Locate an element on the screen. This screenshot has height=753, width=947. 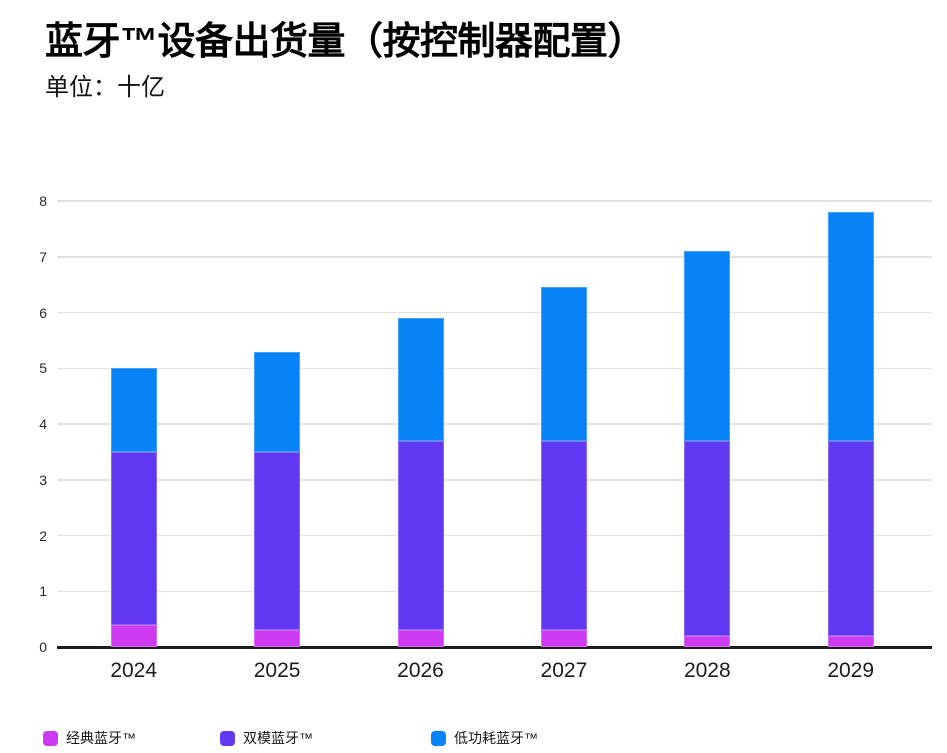
y-axis-tick-label: 6 is located at coordinates (43, 312).